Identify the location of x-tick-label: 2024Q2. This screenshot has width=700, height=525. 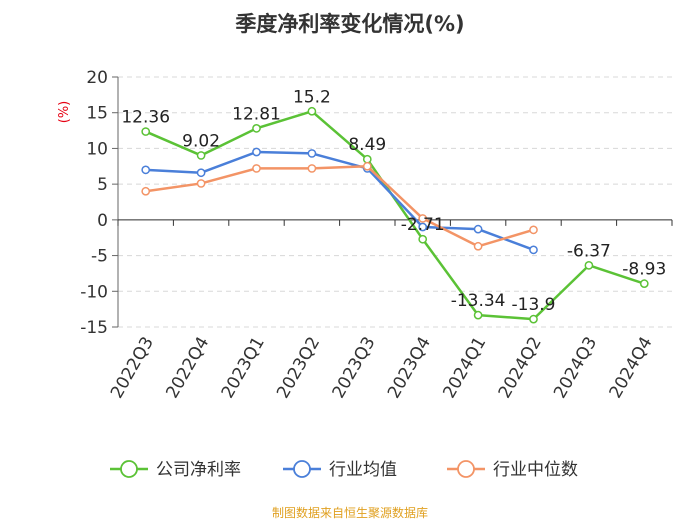
(520, 368).